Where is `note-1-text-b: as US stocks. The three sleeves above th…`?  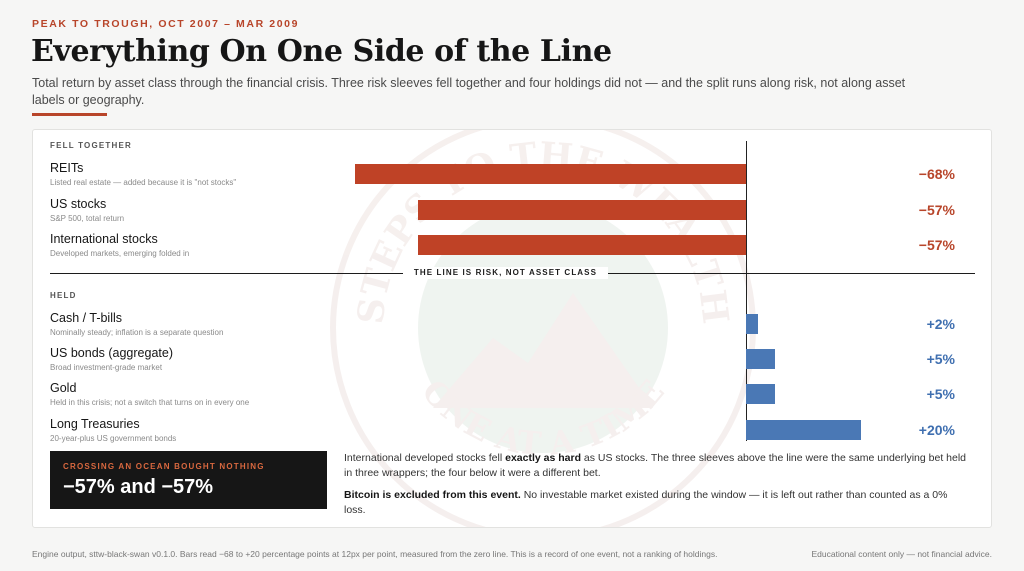 note-1-text-b: as US stocks. The three sleeves above th… is located at coordinates (655, 465).